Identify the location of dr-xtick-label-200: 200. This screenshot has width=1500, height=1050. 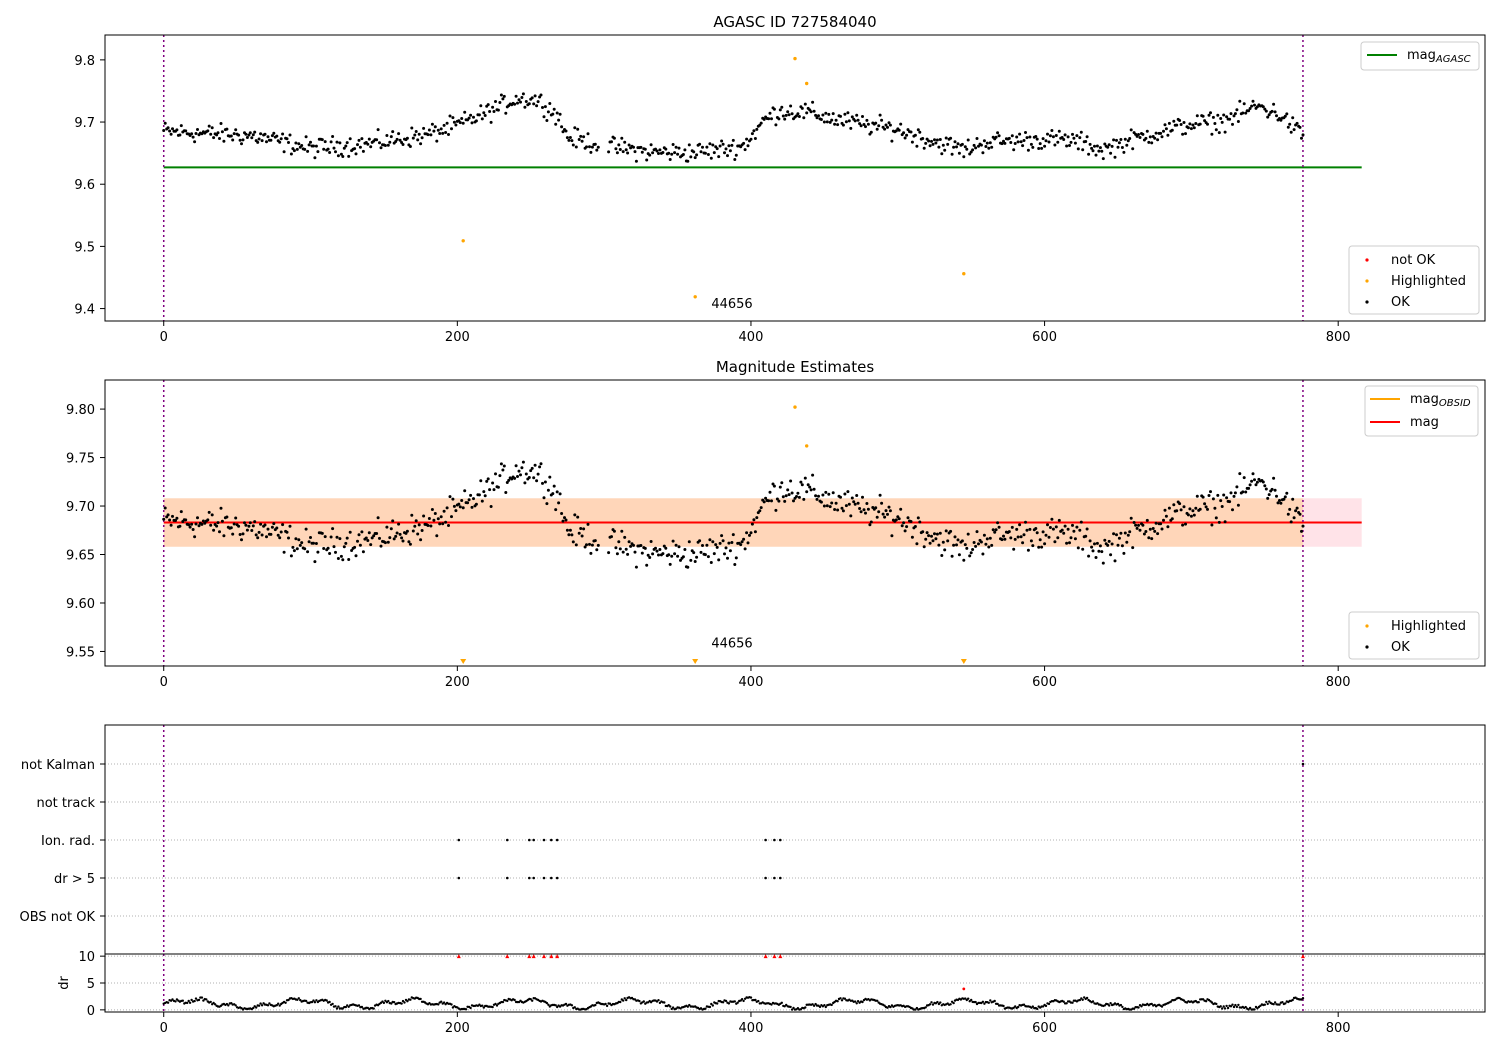
(457, 1028).